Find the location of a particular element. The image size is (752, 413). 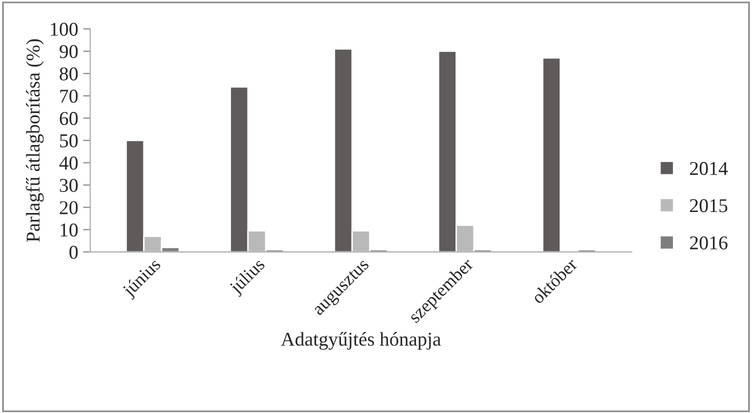

y-tick-label: 80 is located at coordinates (69, 73).